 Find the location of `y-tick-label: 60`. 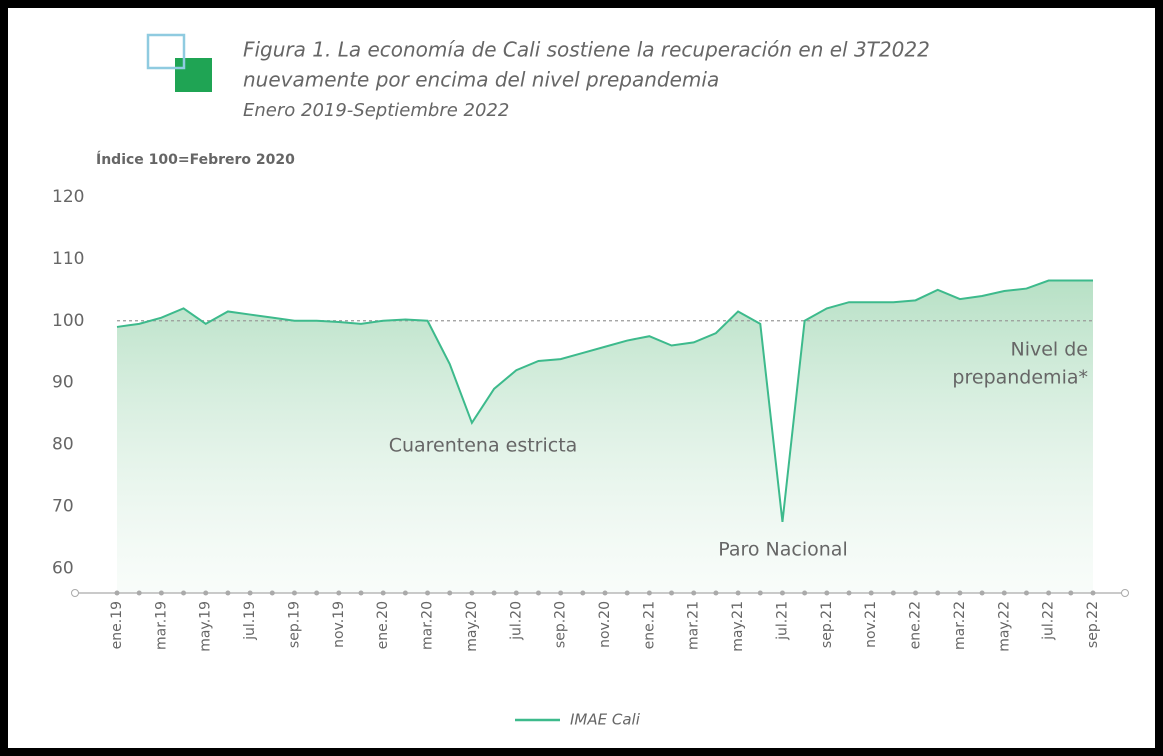

y-tick-label: 60 is located at coordinates (63, 568).